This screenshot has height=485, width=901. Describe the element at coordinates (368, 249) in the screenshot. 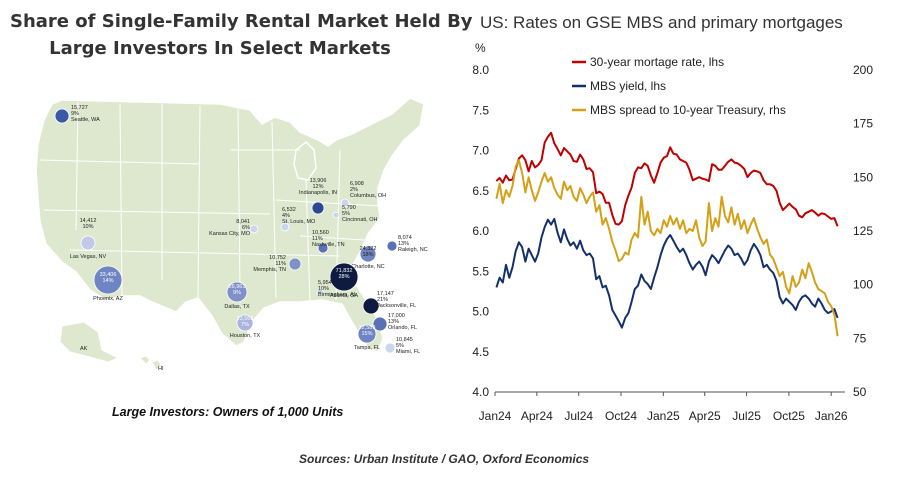

I see `market-units-label: 24,322` at that location.